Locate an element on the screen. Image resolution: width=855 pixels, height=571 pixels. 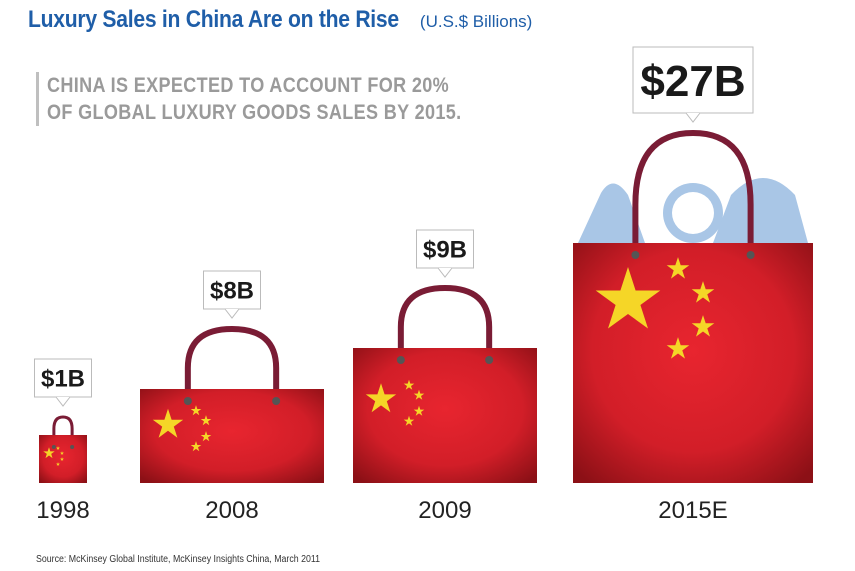
bag-body-2009 is located at coordinates (445, 415).